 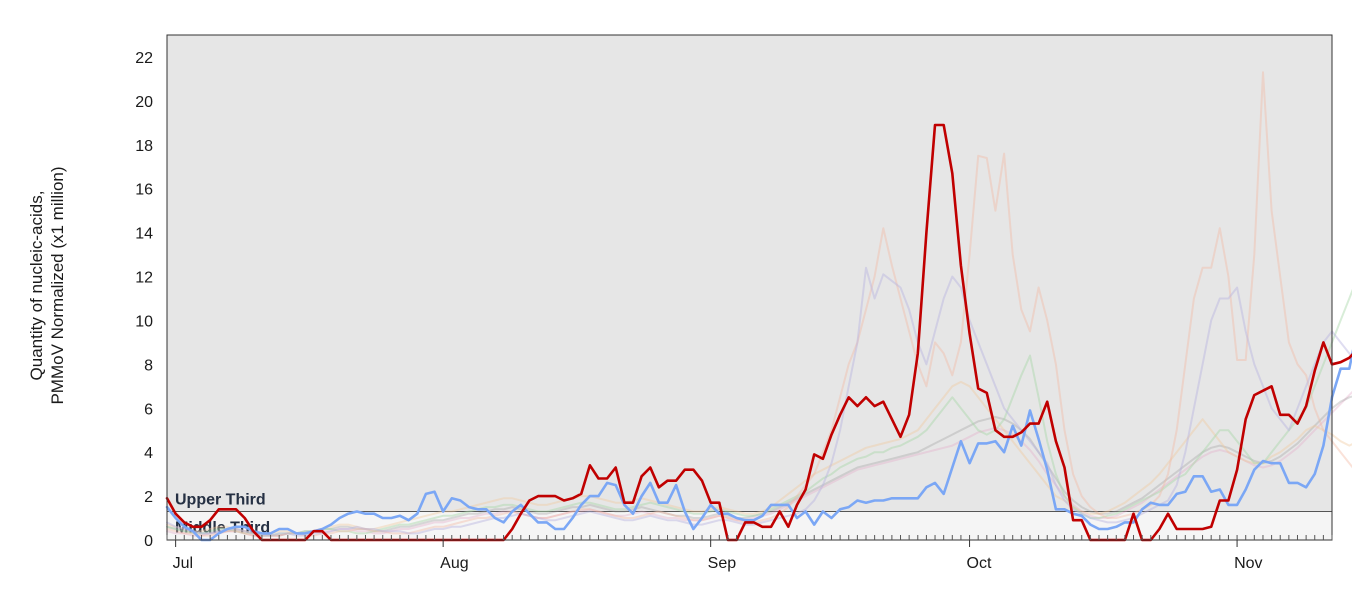 What do you see at coordinates (183, 563) in the screenshot?
I see `x-tick-label: Jul` at bounding box center [183, 563].